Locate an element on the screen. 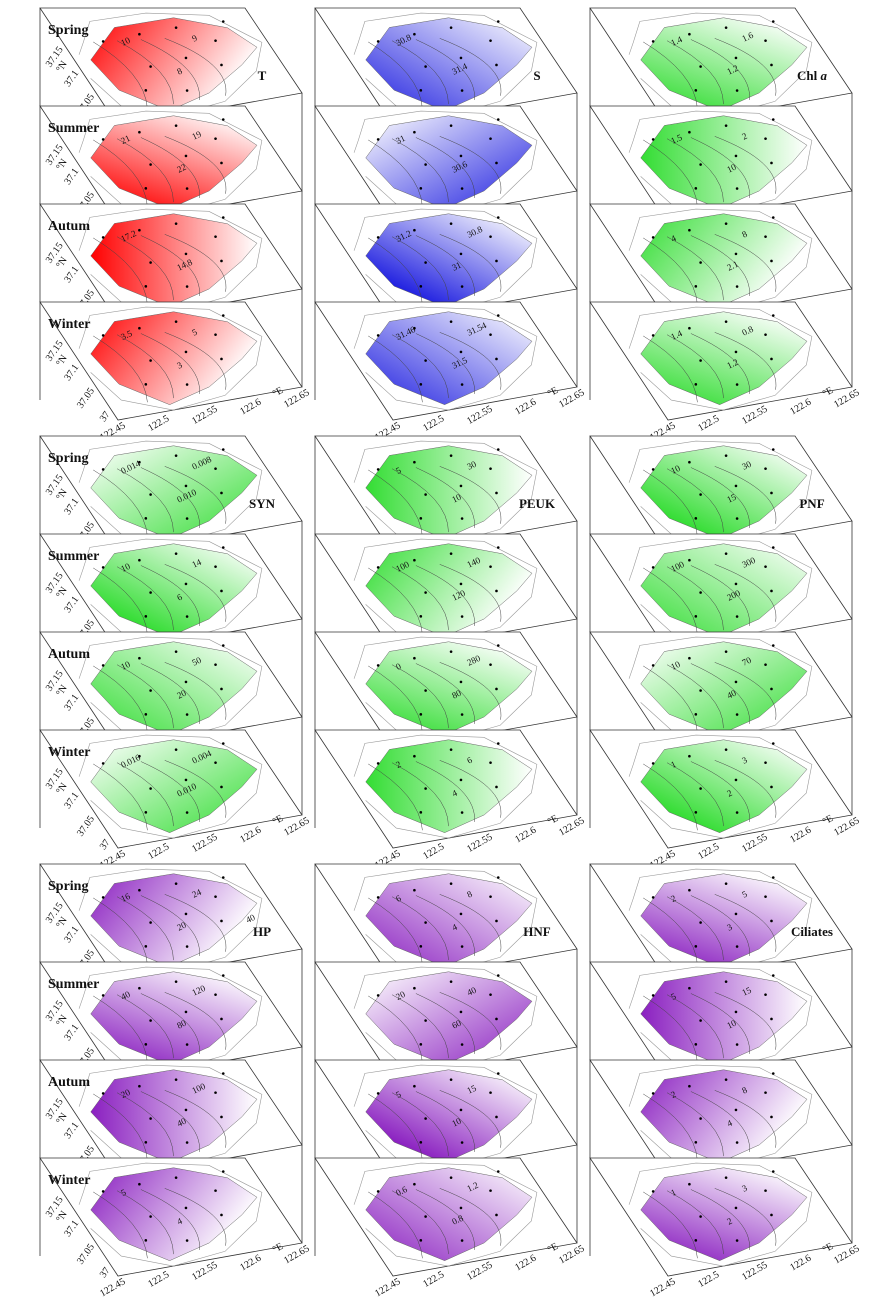 This screenshot has width=877, height=1300. lat-unit: °N is located at coordinates (61, 67).